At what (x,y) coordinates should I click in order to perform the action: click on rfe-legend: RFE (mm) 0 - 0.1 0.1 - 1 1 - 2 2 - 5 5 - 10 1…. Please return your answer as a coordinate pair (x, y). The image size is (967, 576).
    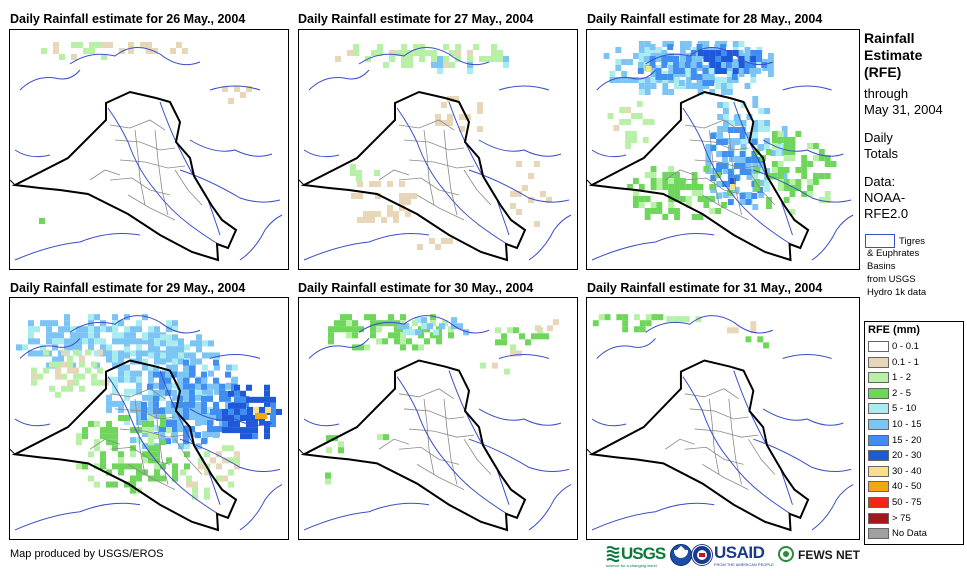
    Looking at the image, I should click on (914, 433).